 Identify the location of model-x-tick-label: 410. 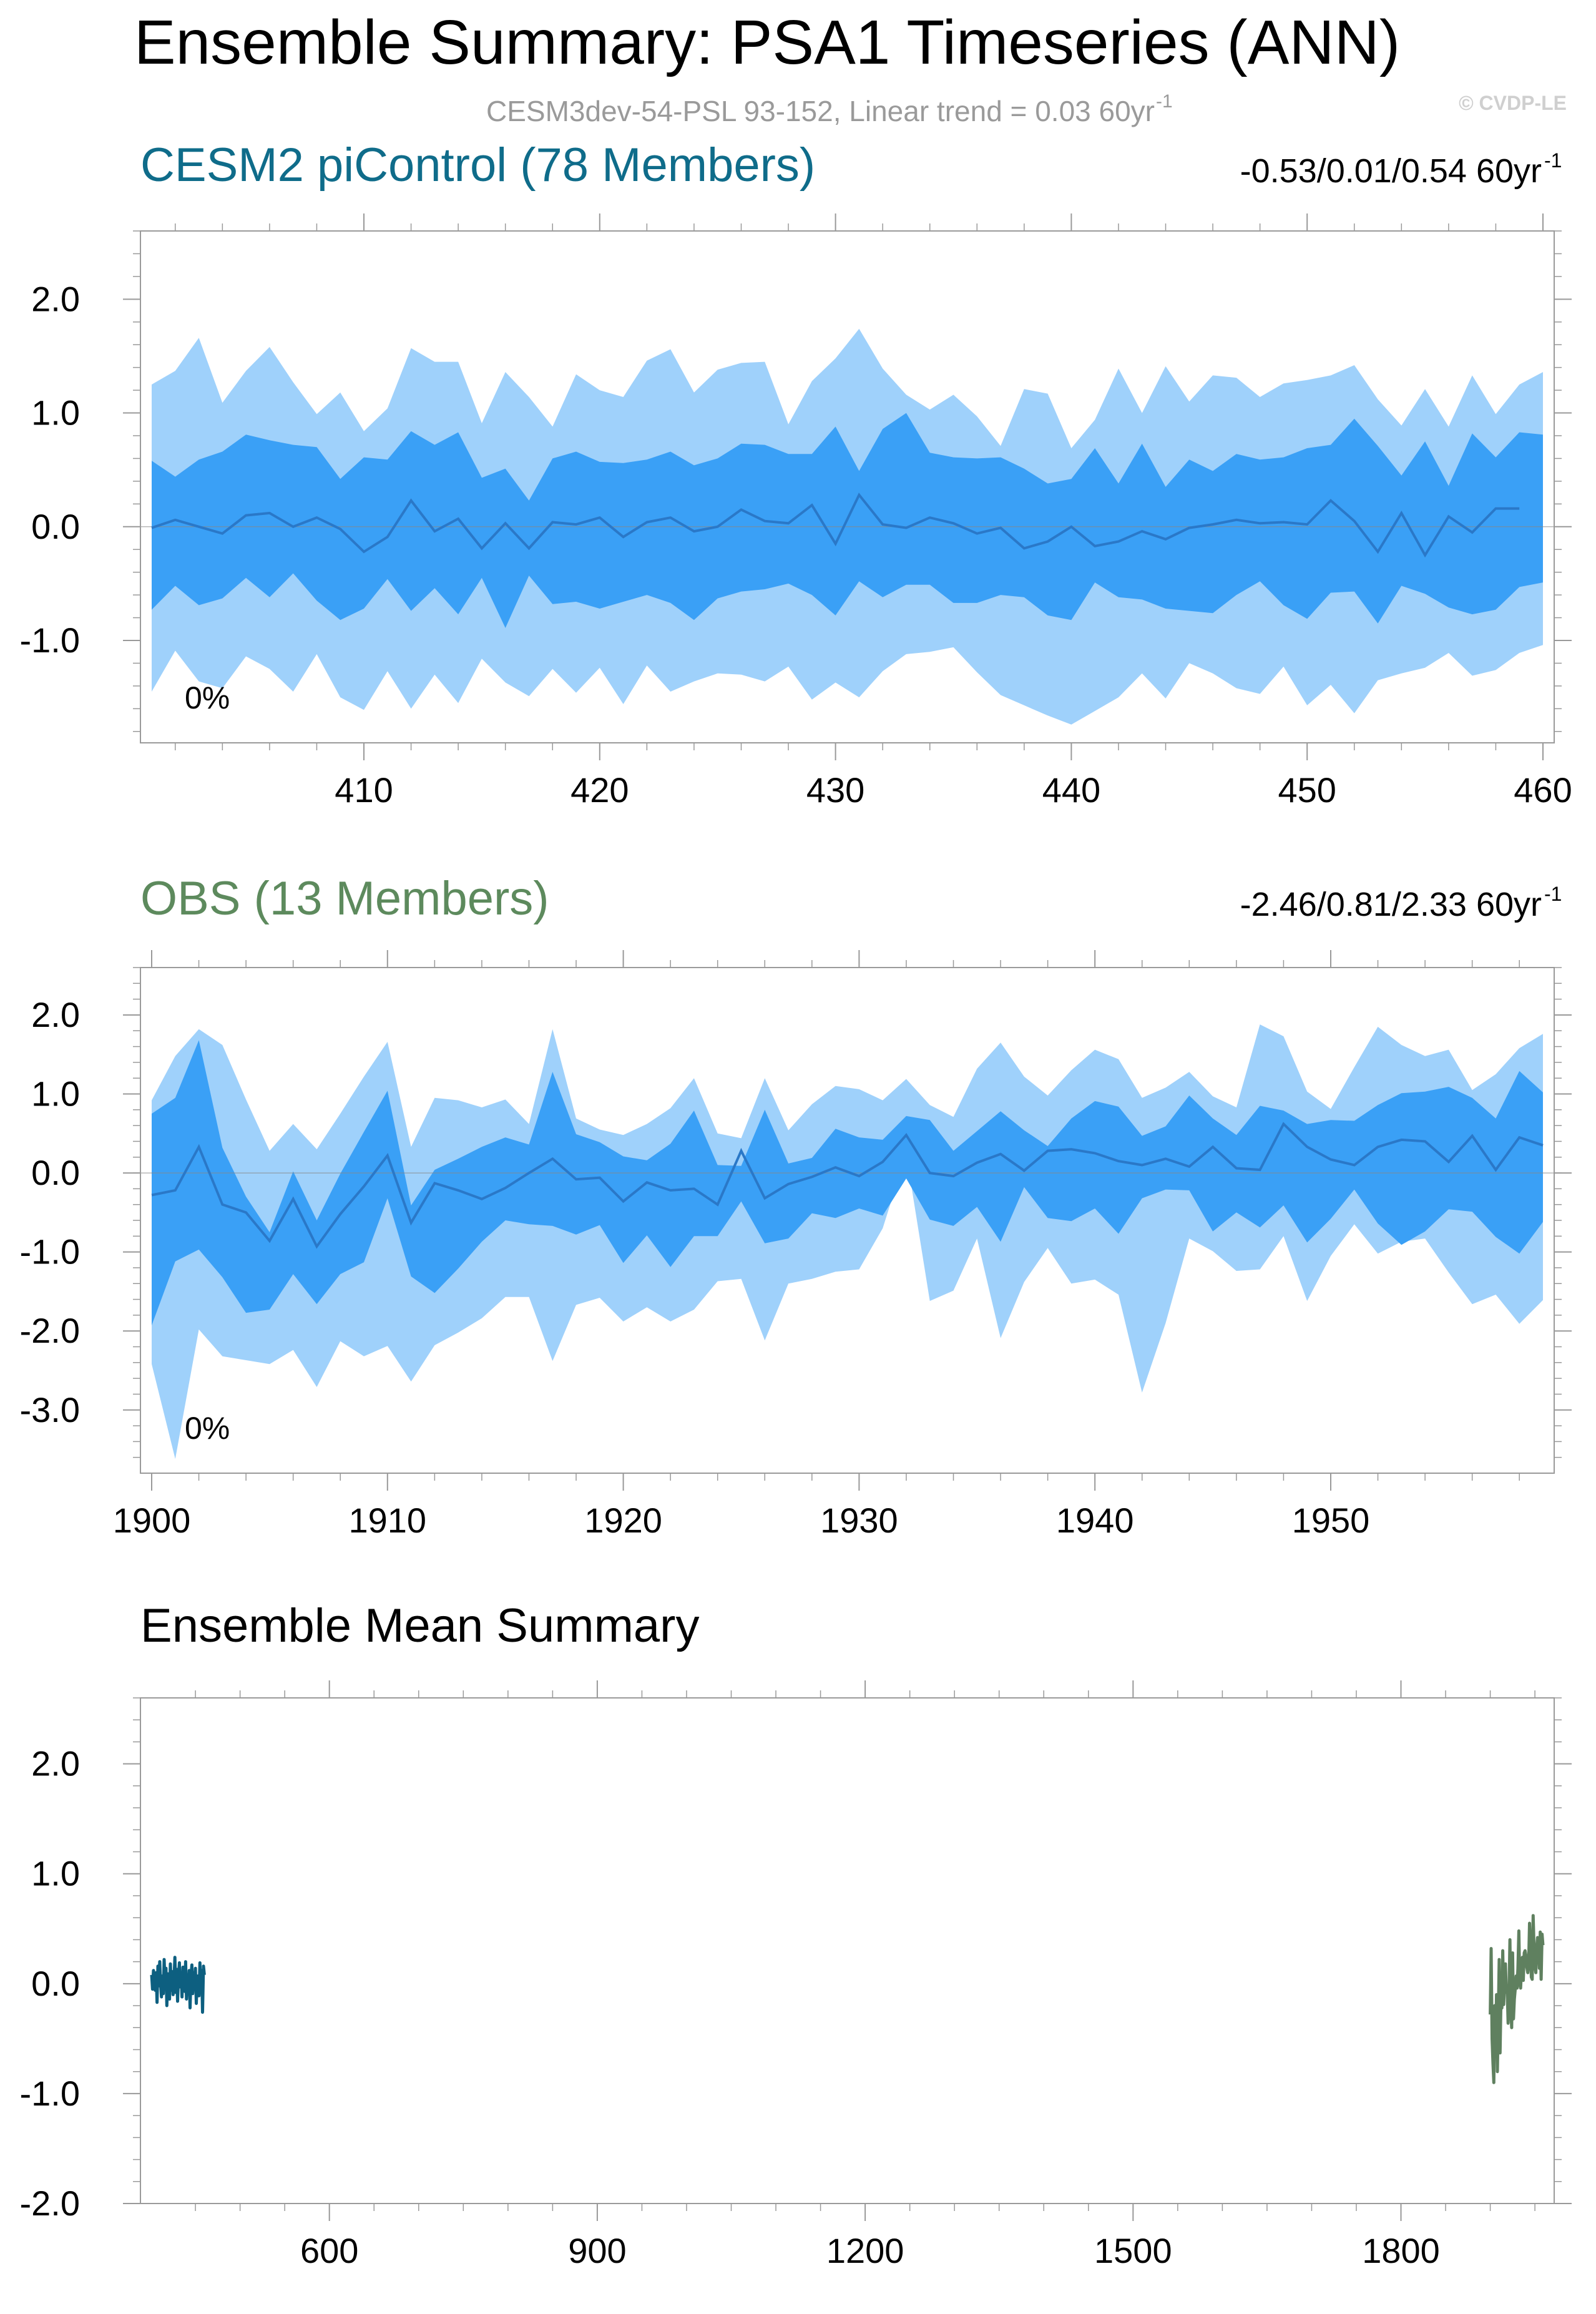
(364, 790).